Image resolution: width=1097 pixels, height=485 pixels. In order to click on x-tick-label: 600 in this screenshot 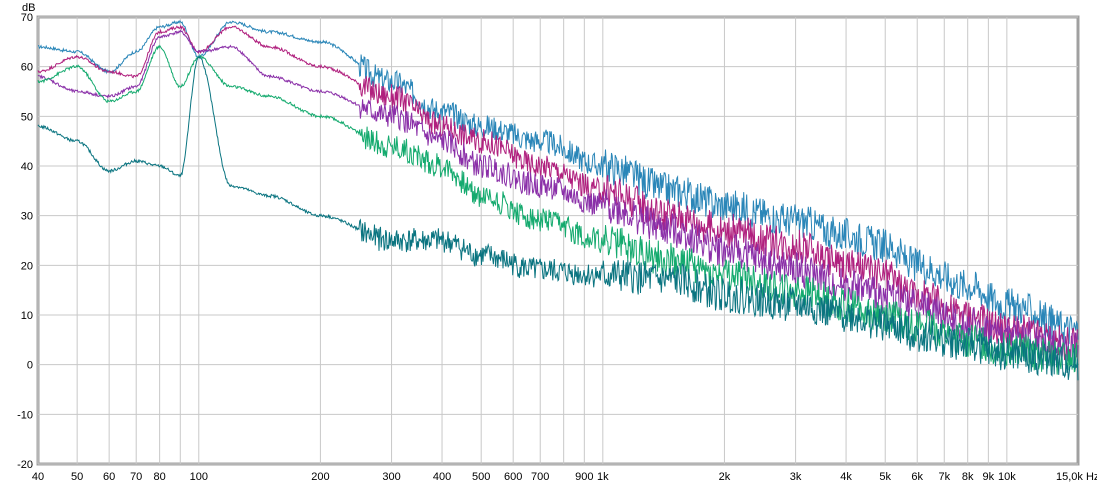, I will do `click(513, 477)`.